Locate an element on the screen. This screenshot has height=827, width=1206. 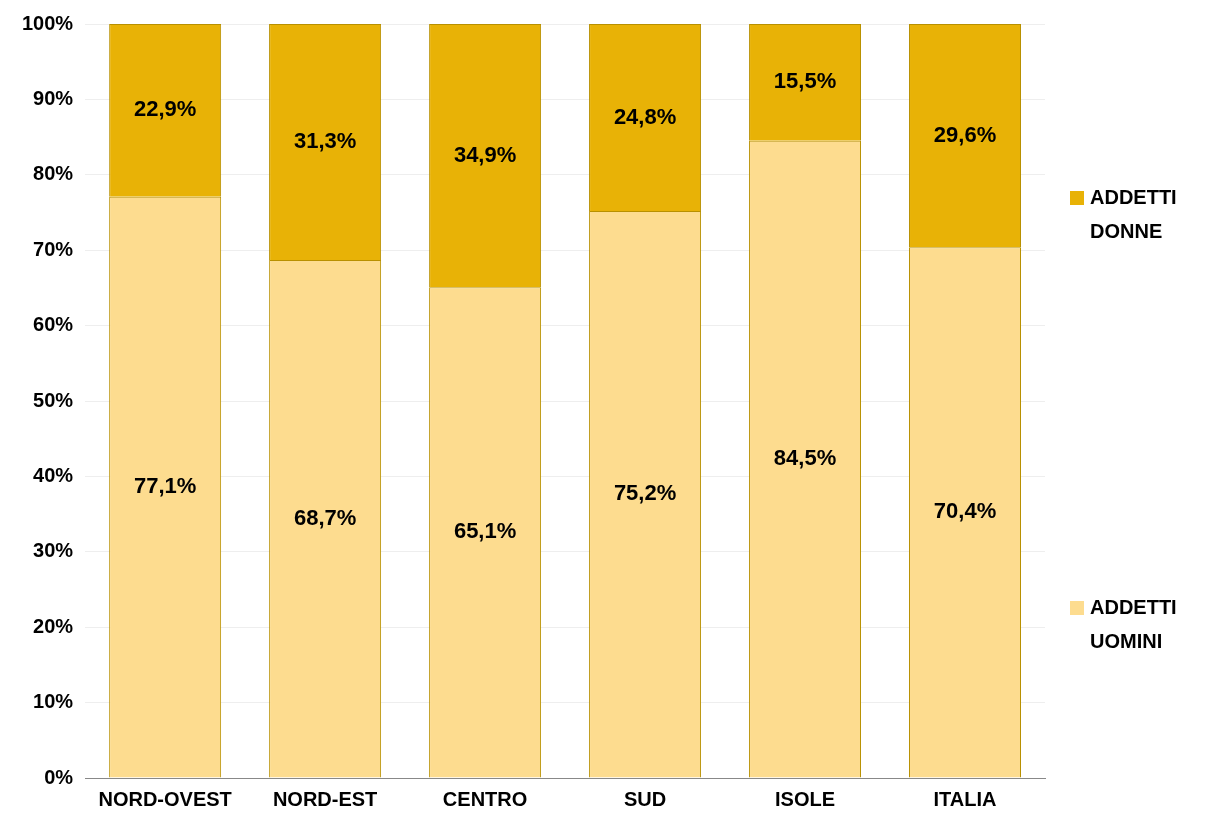
y-tick-label: 20% is located at coordinates (53, 625).